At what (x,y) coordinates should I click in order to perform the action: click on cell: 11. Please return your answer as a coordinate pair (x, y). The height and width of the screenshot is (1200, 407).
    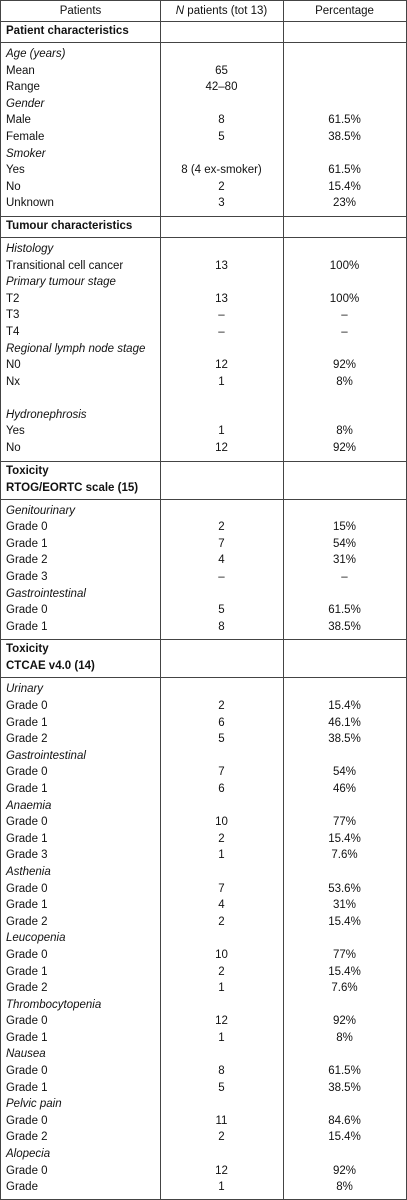
    Looking at the image, I should click on (221, 1120).